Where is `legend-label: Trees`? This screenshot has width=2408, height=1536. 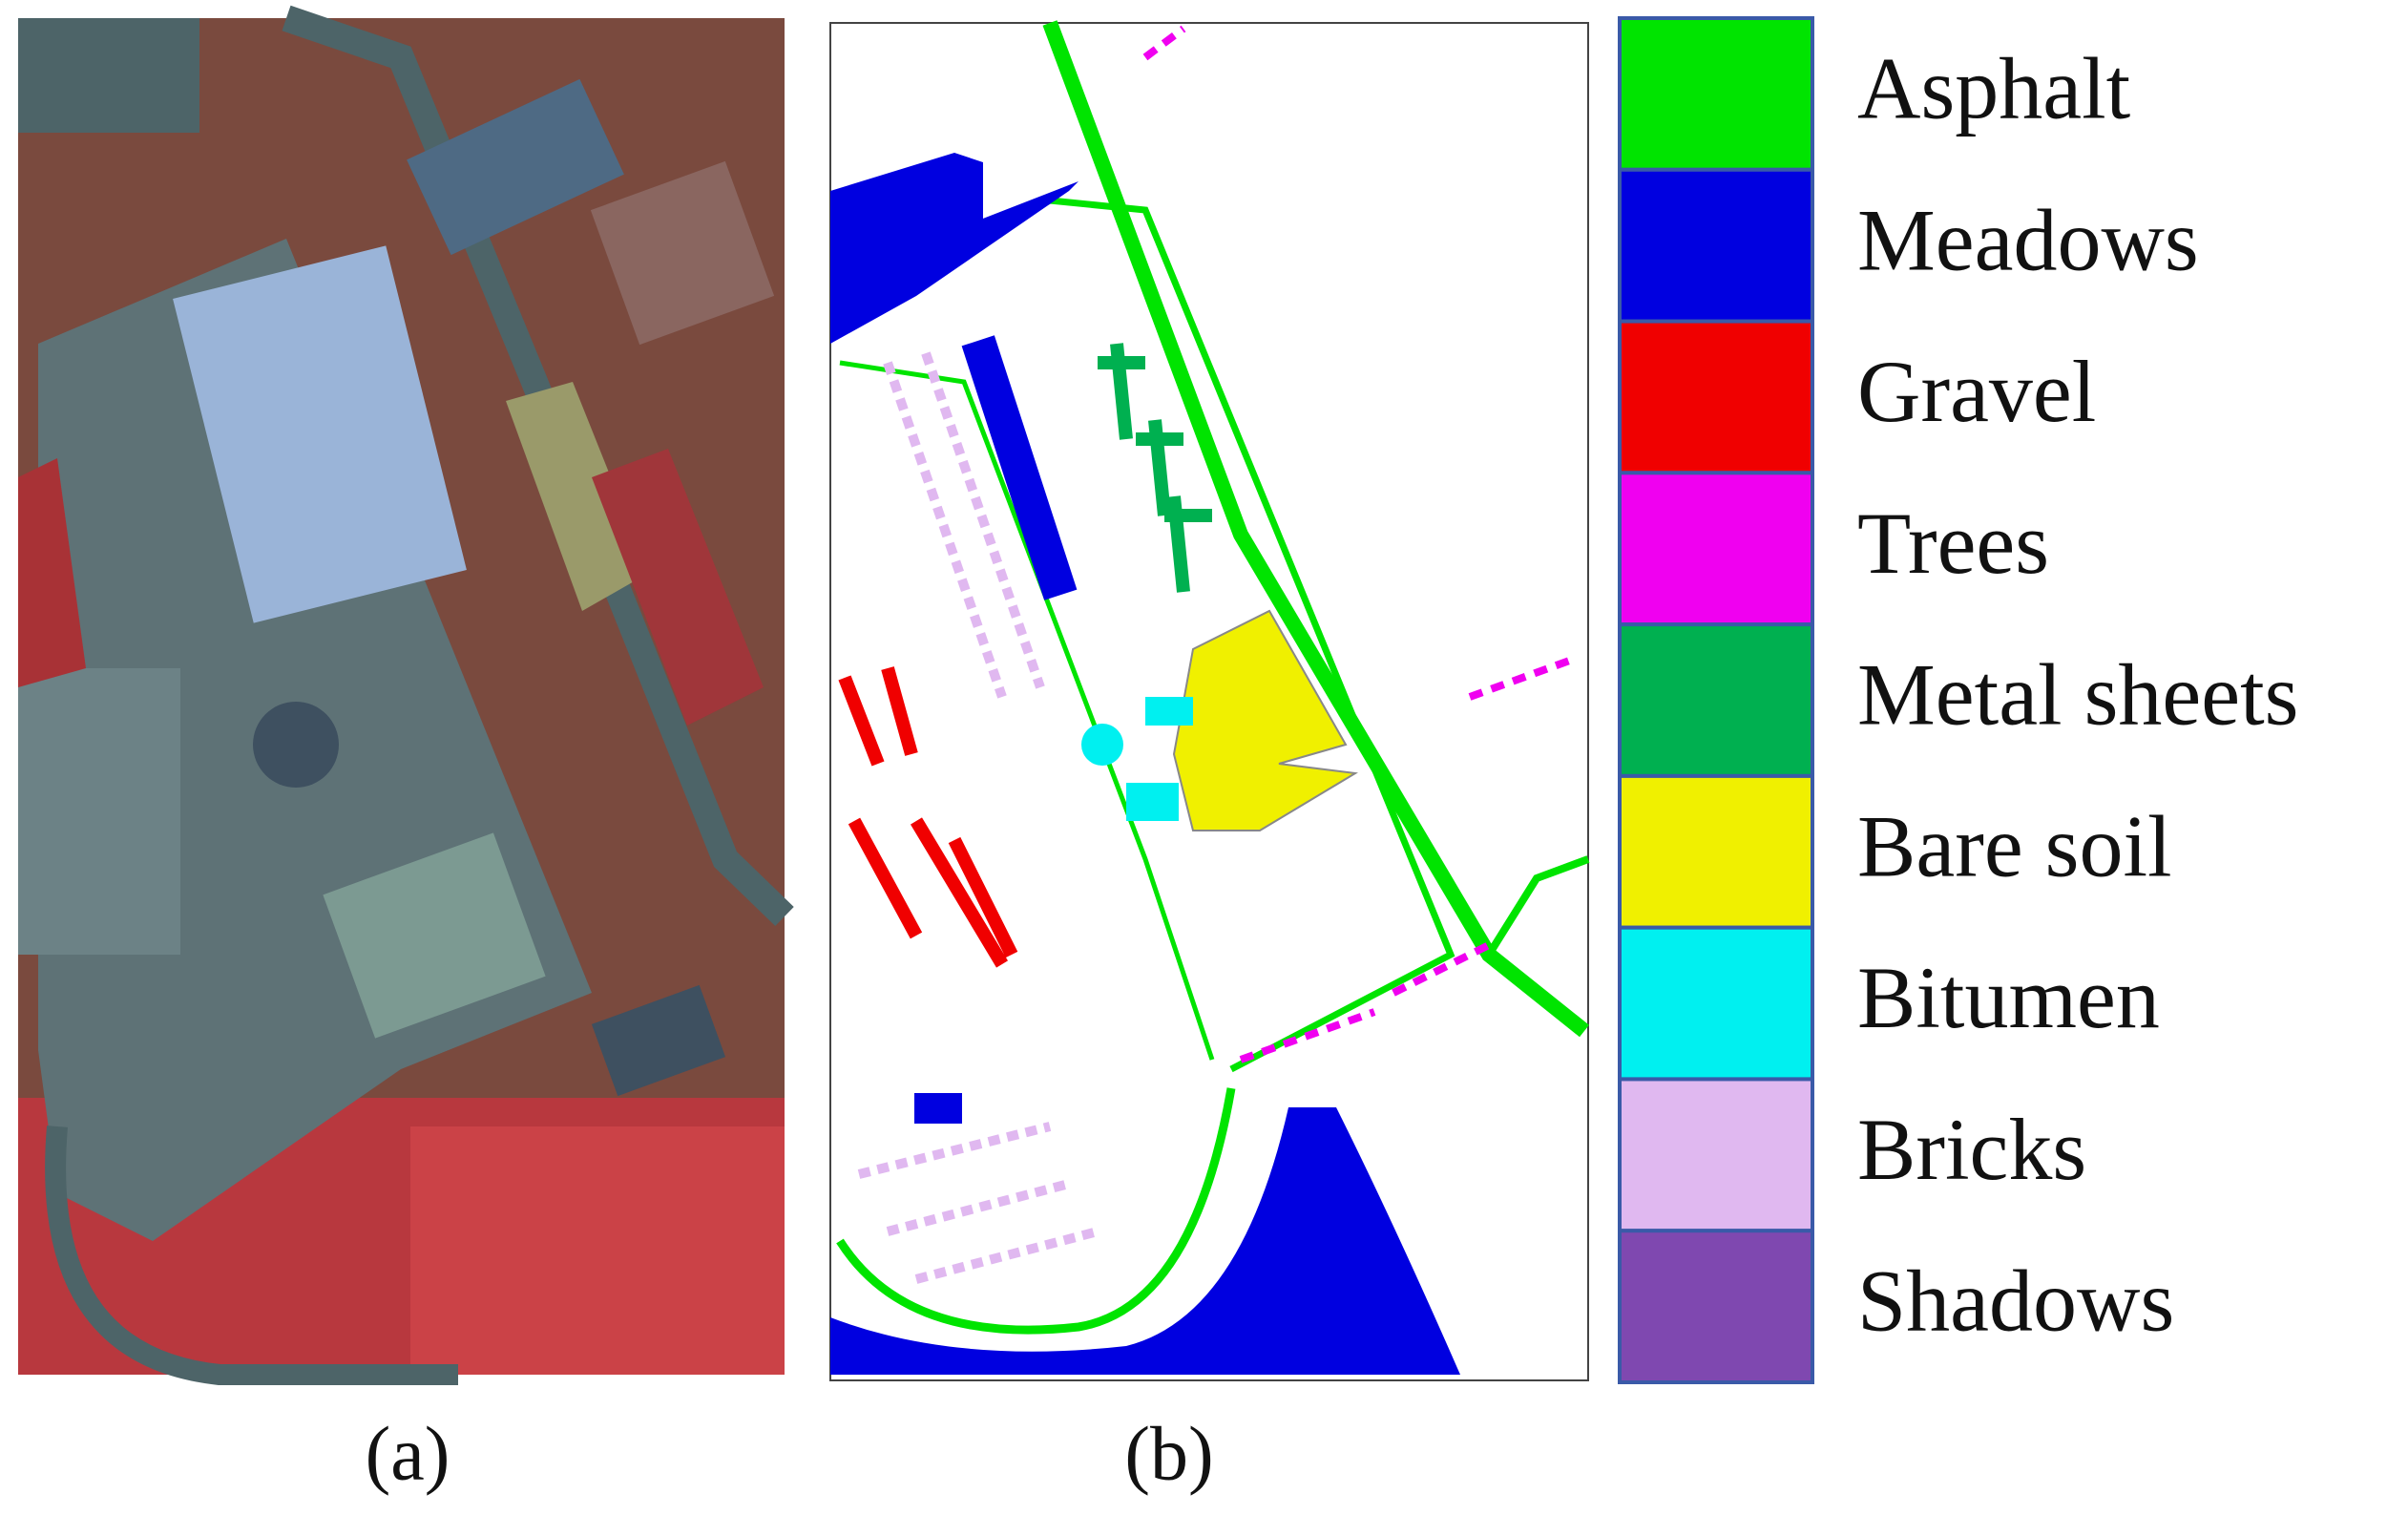
legend-label: Trees is located at coordinates (1953, 543).